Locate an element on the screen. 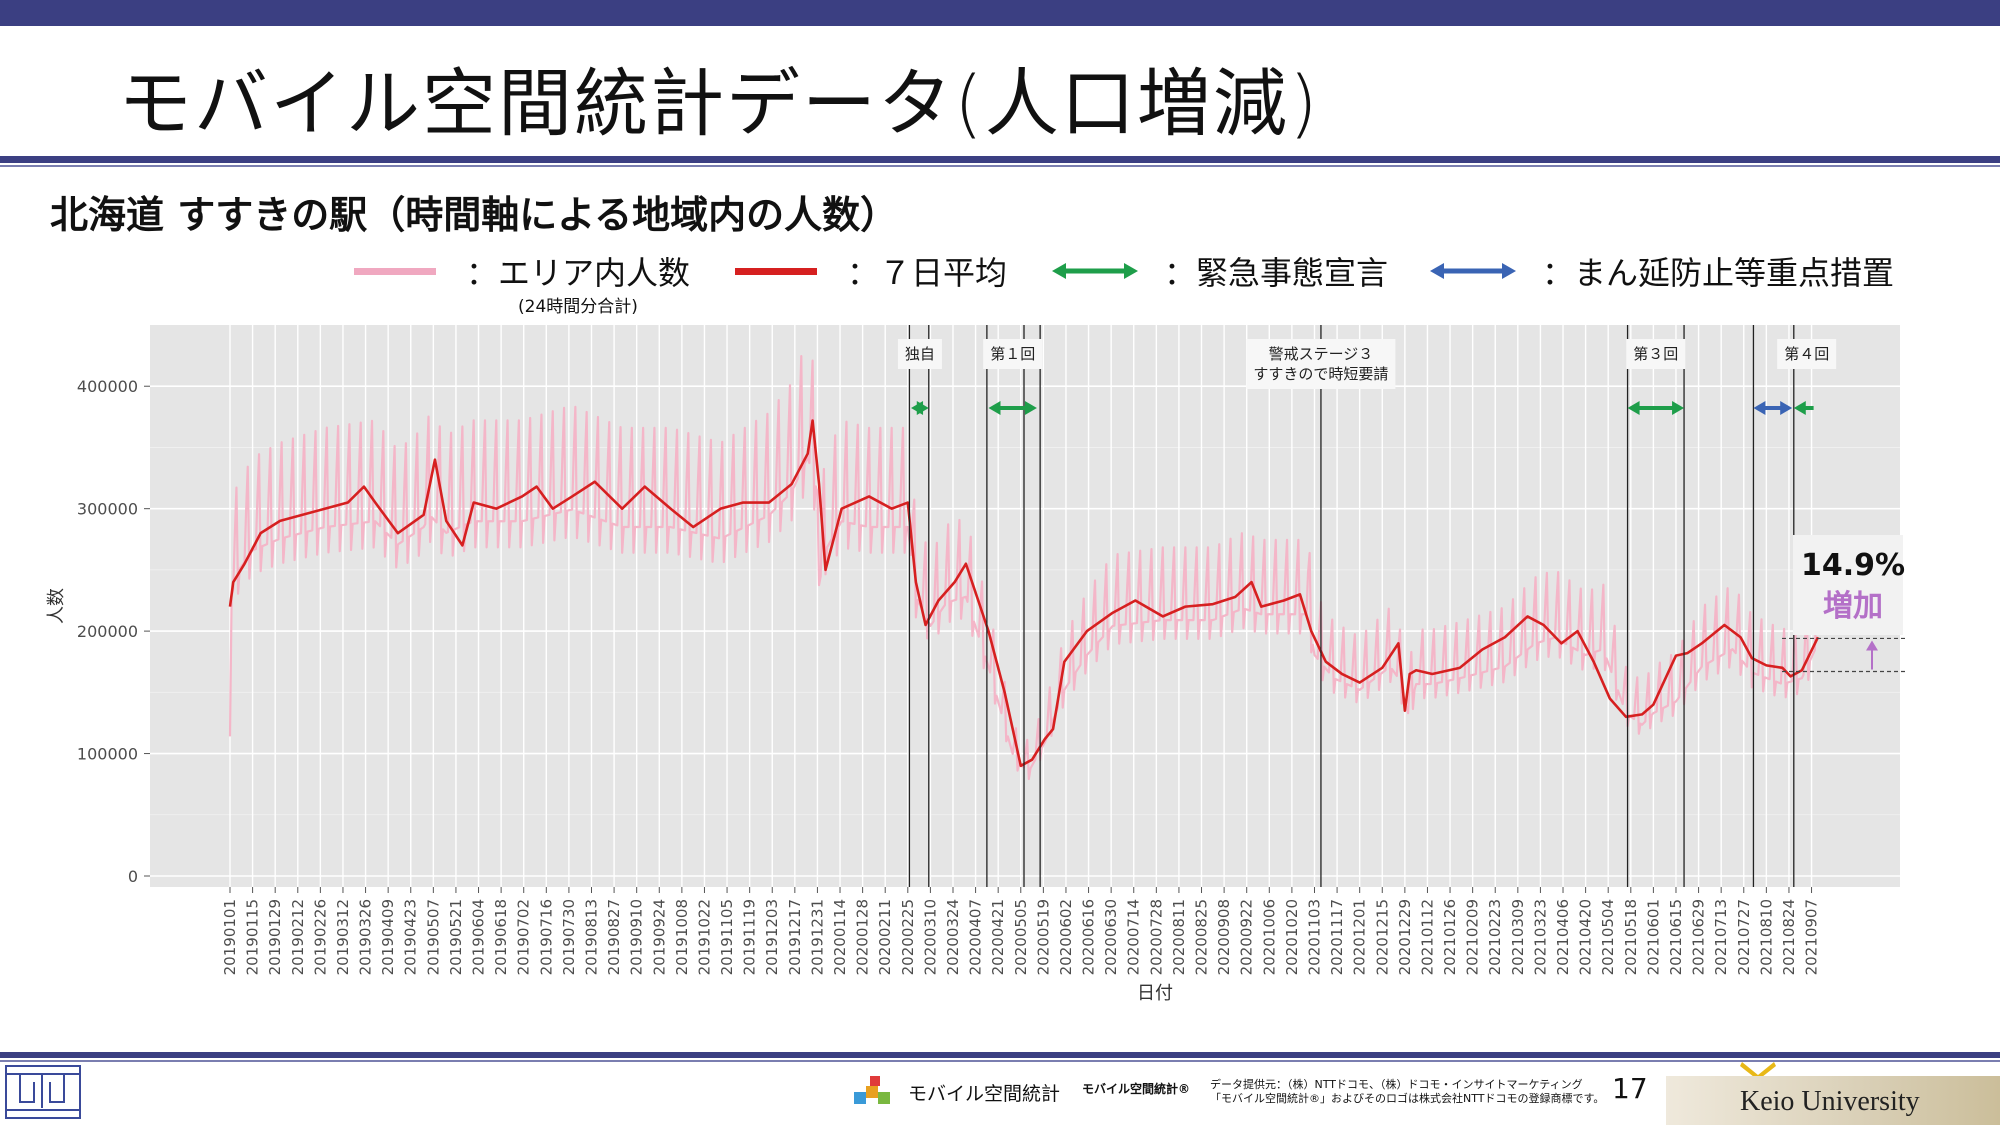 The width and height of the screenshot is (2000, 1125). x-tick-label: 20201201 is located at coordinates (1360, 937).